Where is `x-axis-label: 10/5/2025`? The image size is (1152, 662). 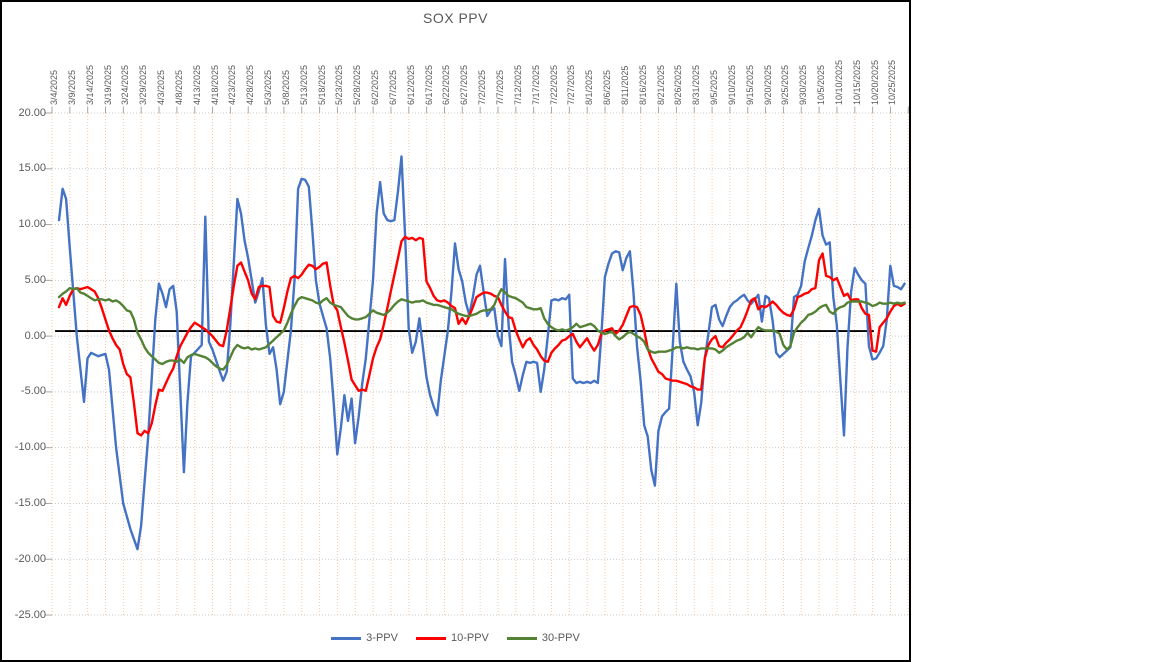
x-axis-label: 10/5/2025 is located at coordinates (821, 84).